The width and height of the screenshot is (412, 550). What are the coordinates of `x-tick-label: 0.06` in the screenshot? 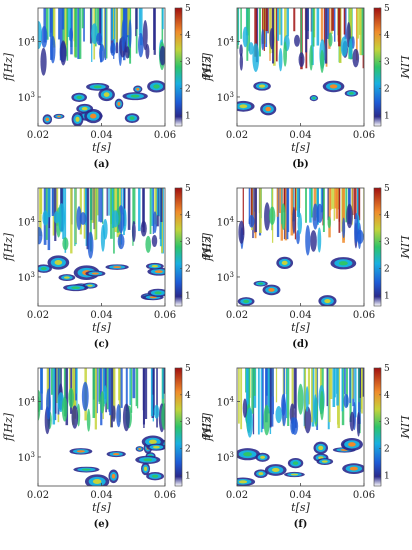 It's located at (165, 135).